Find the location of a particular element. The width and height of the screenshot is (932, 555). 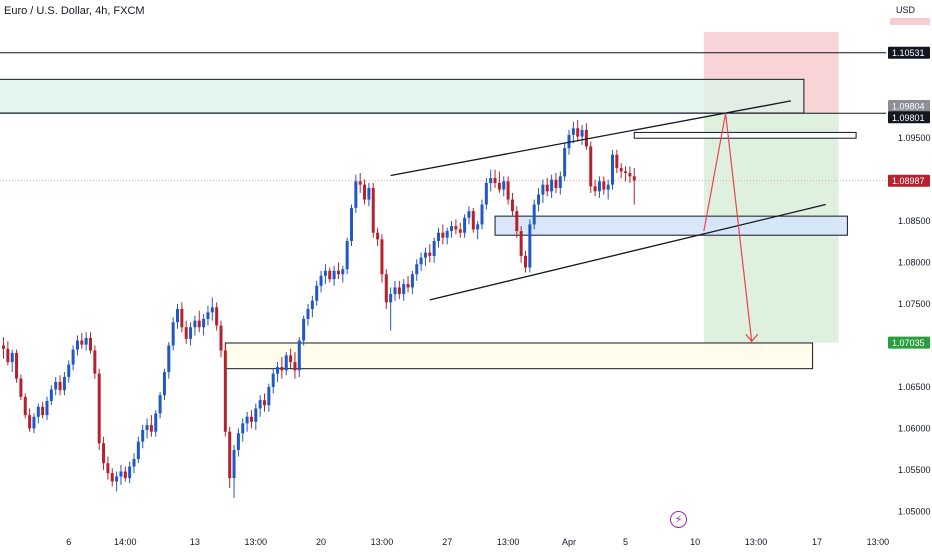

lightning-icon: ⚡ is located at coordinates (678, 519).